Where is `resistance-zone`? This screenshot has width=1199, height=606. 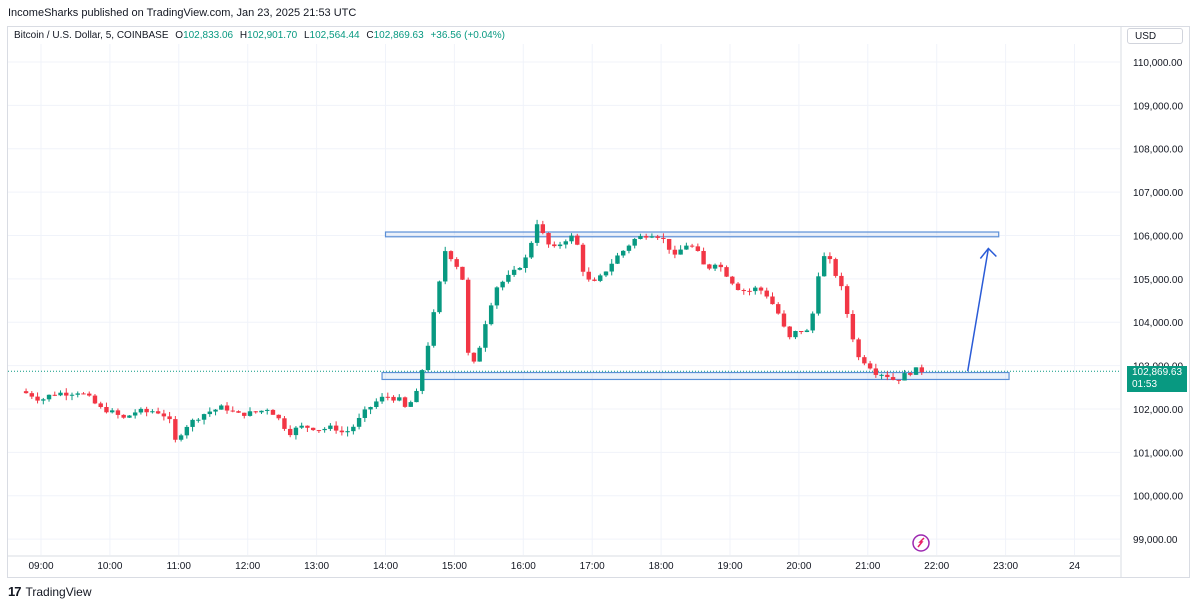
resistance-zone is located at coordinates (692, 234).